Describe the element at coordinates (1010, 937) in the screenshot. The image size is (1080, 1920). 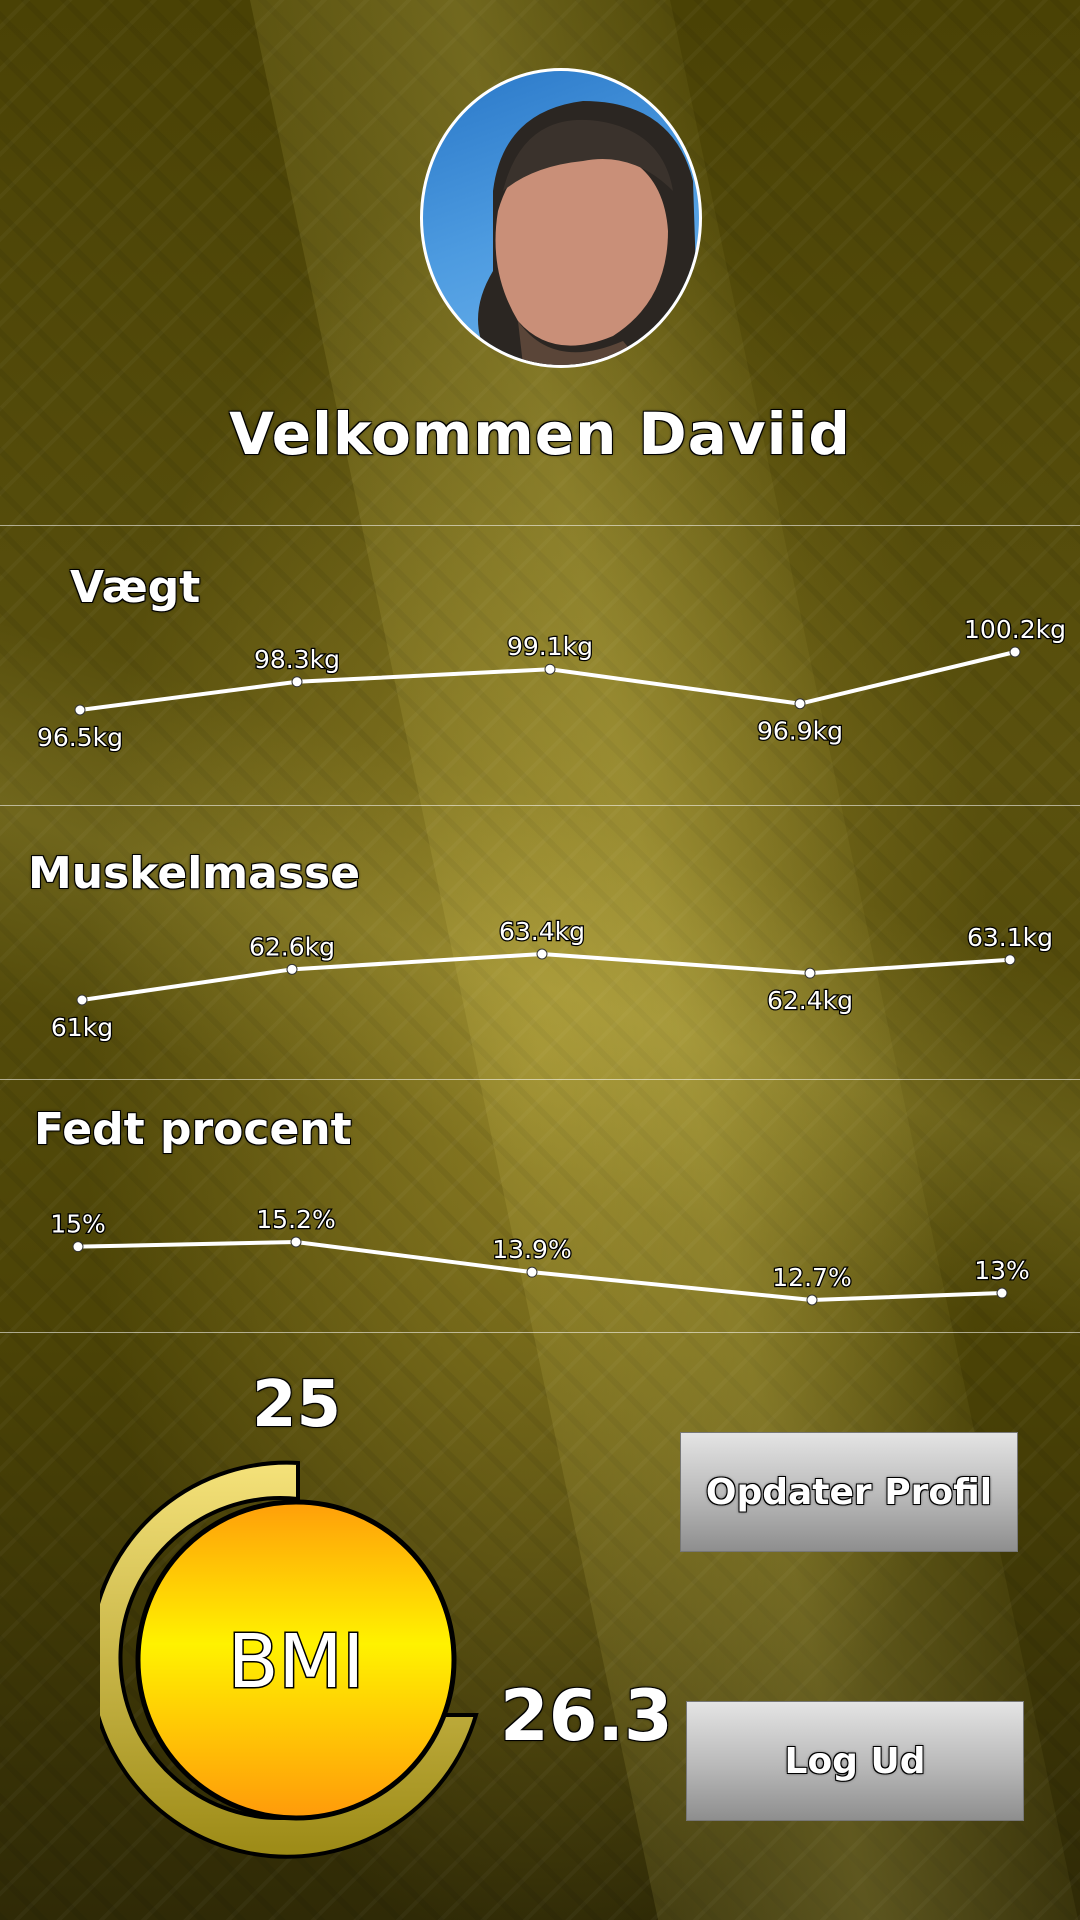
I see `muscle-label: 63.1kg` at that location.